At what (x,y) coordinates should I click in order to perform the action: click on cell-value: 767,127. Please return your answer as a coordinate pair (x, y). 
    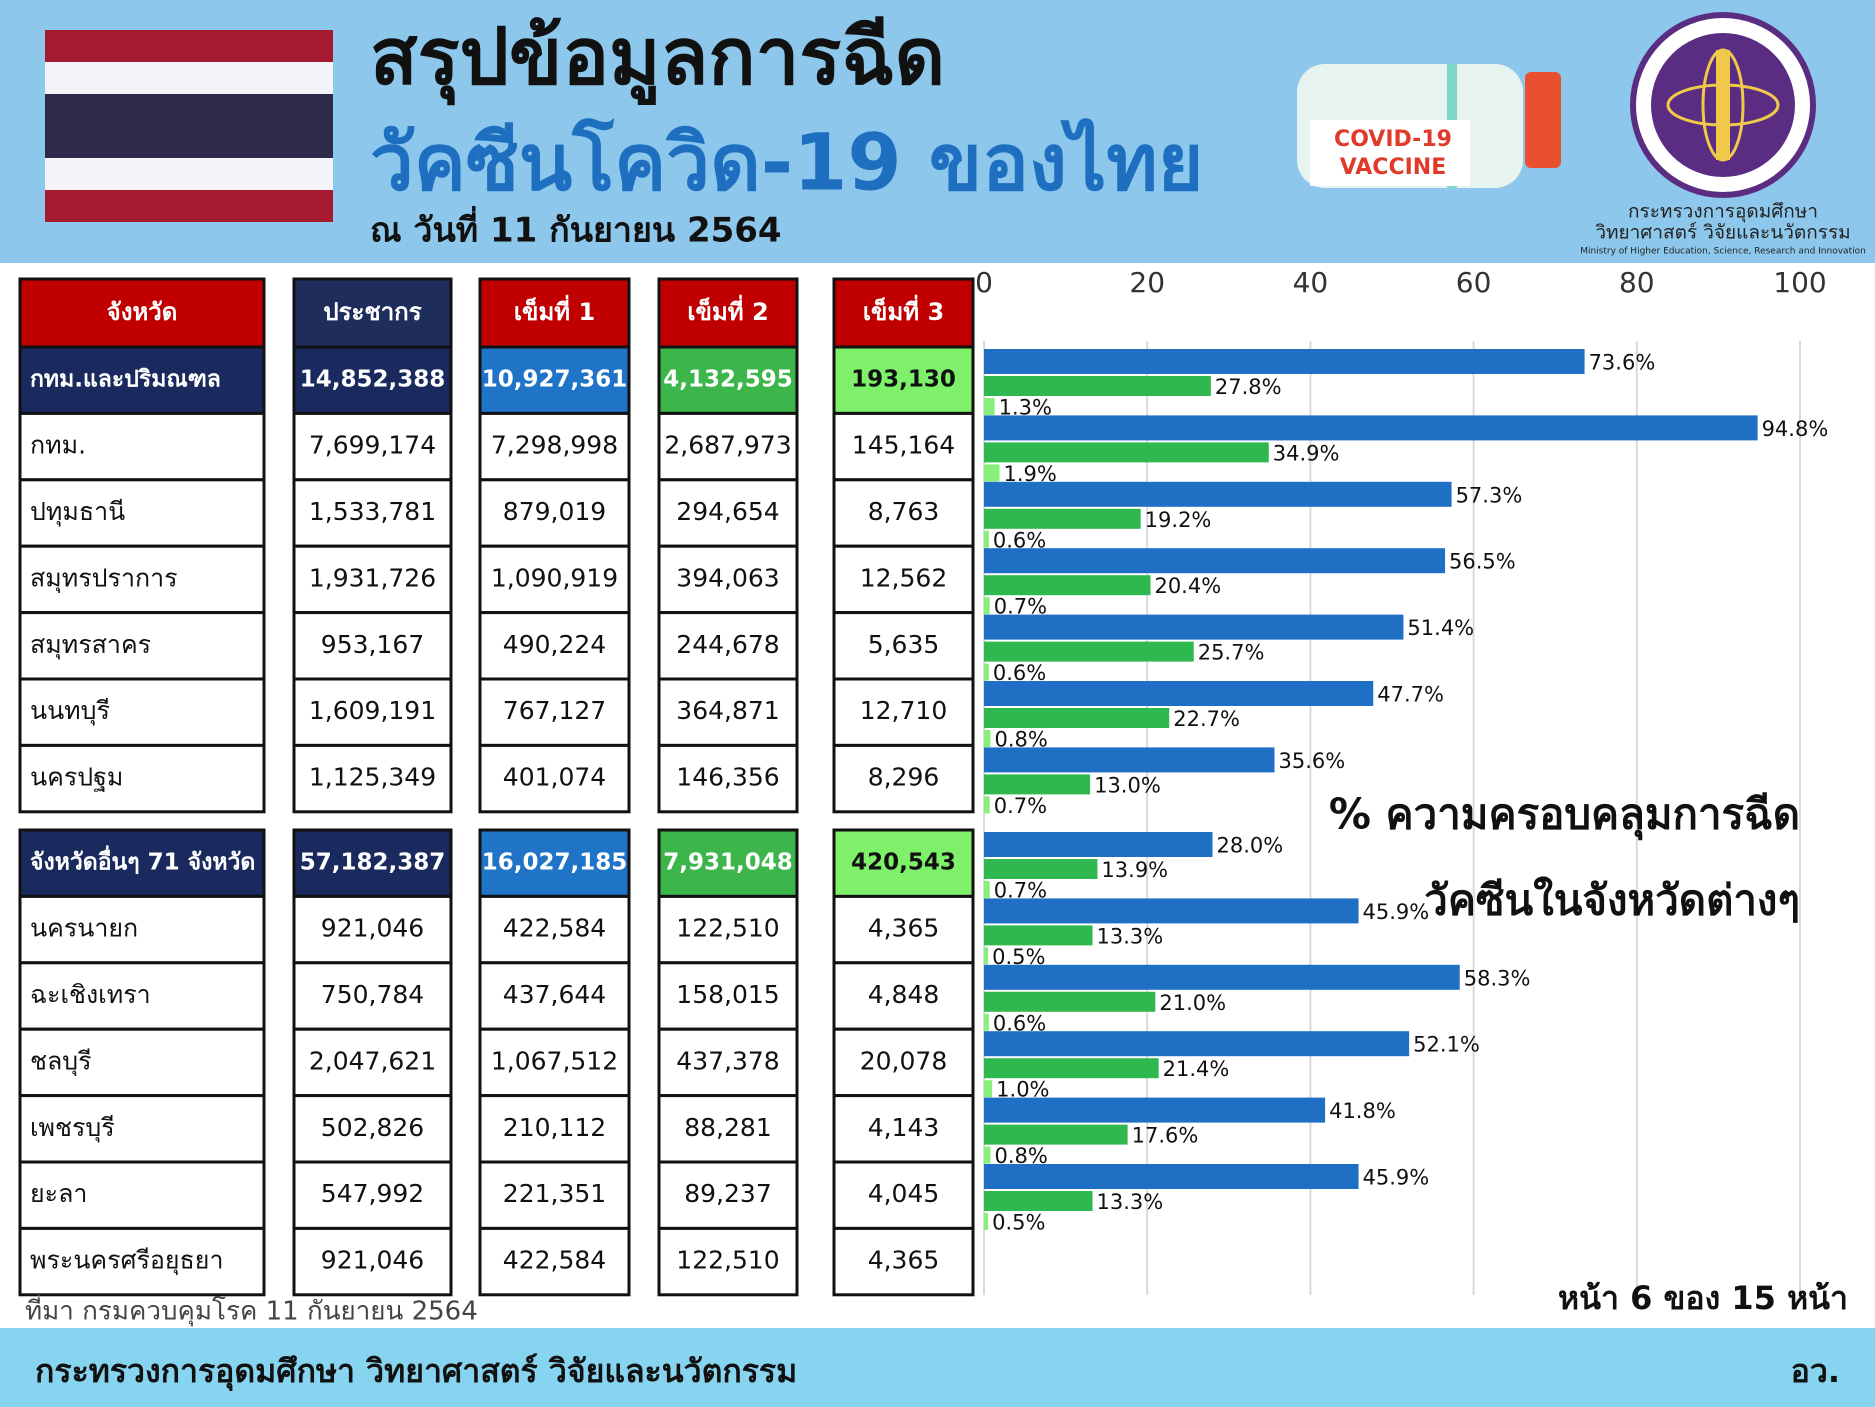
    Looking at the image, I should click on (554, 710).